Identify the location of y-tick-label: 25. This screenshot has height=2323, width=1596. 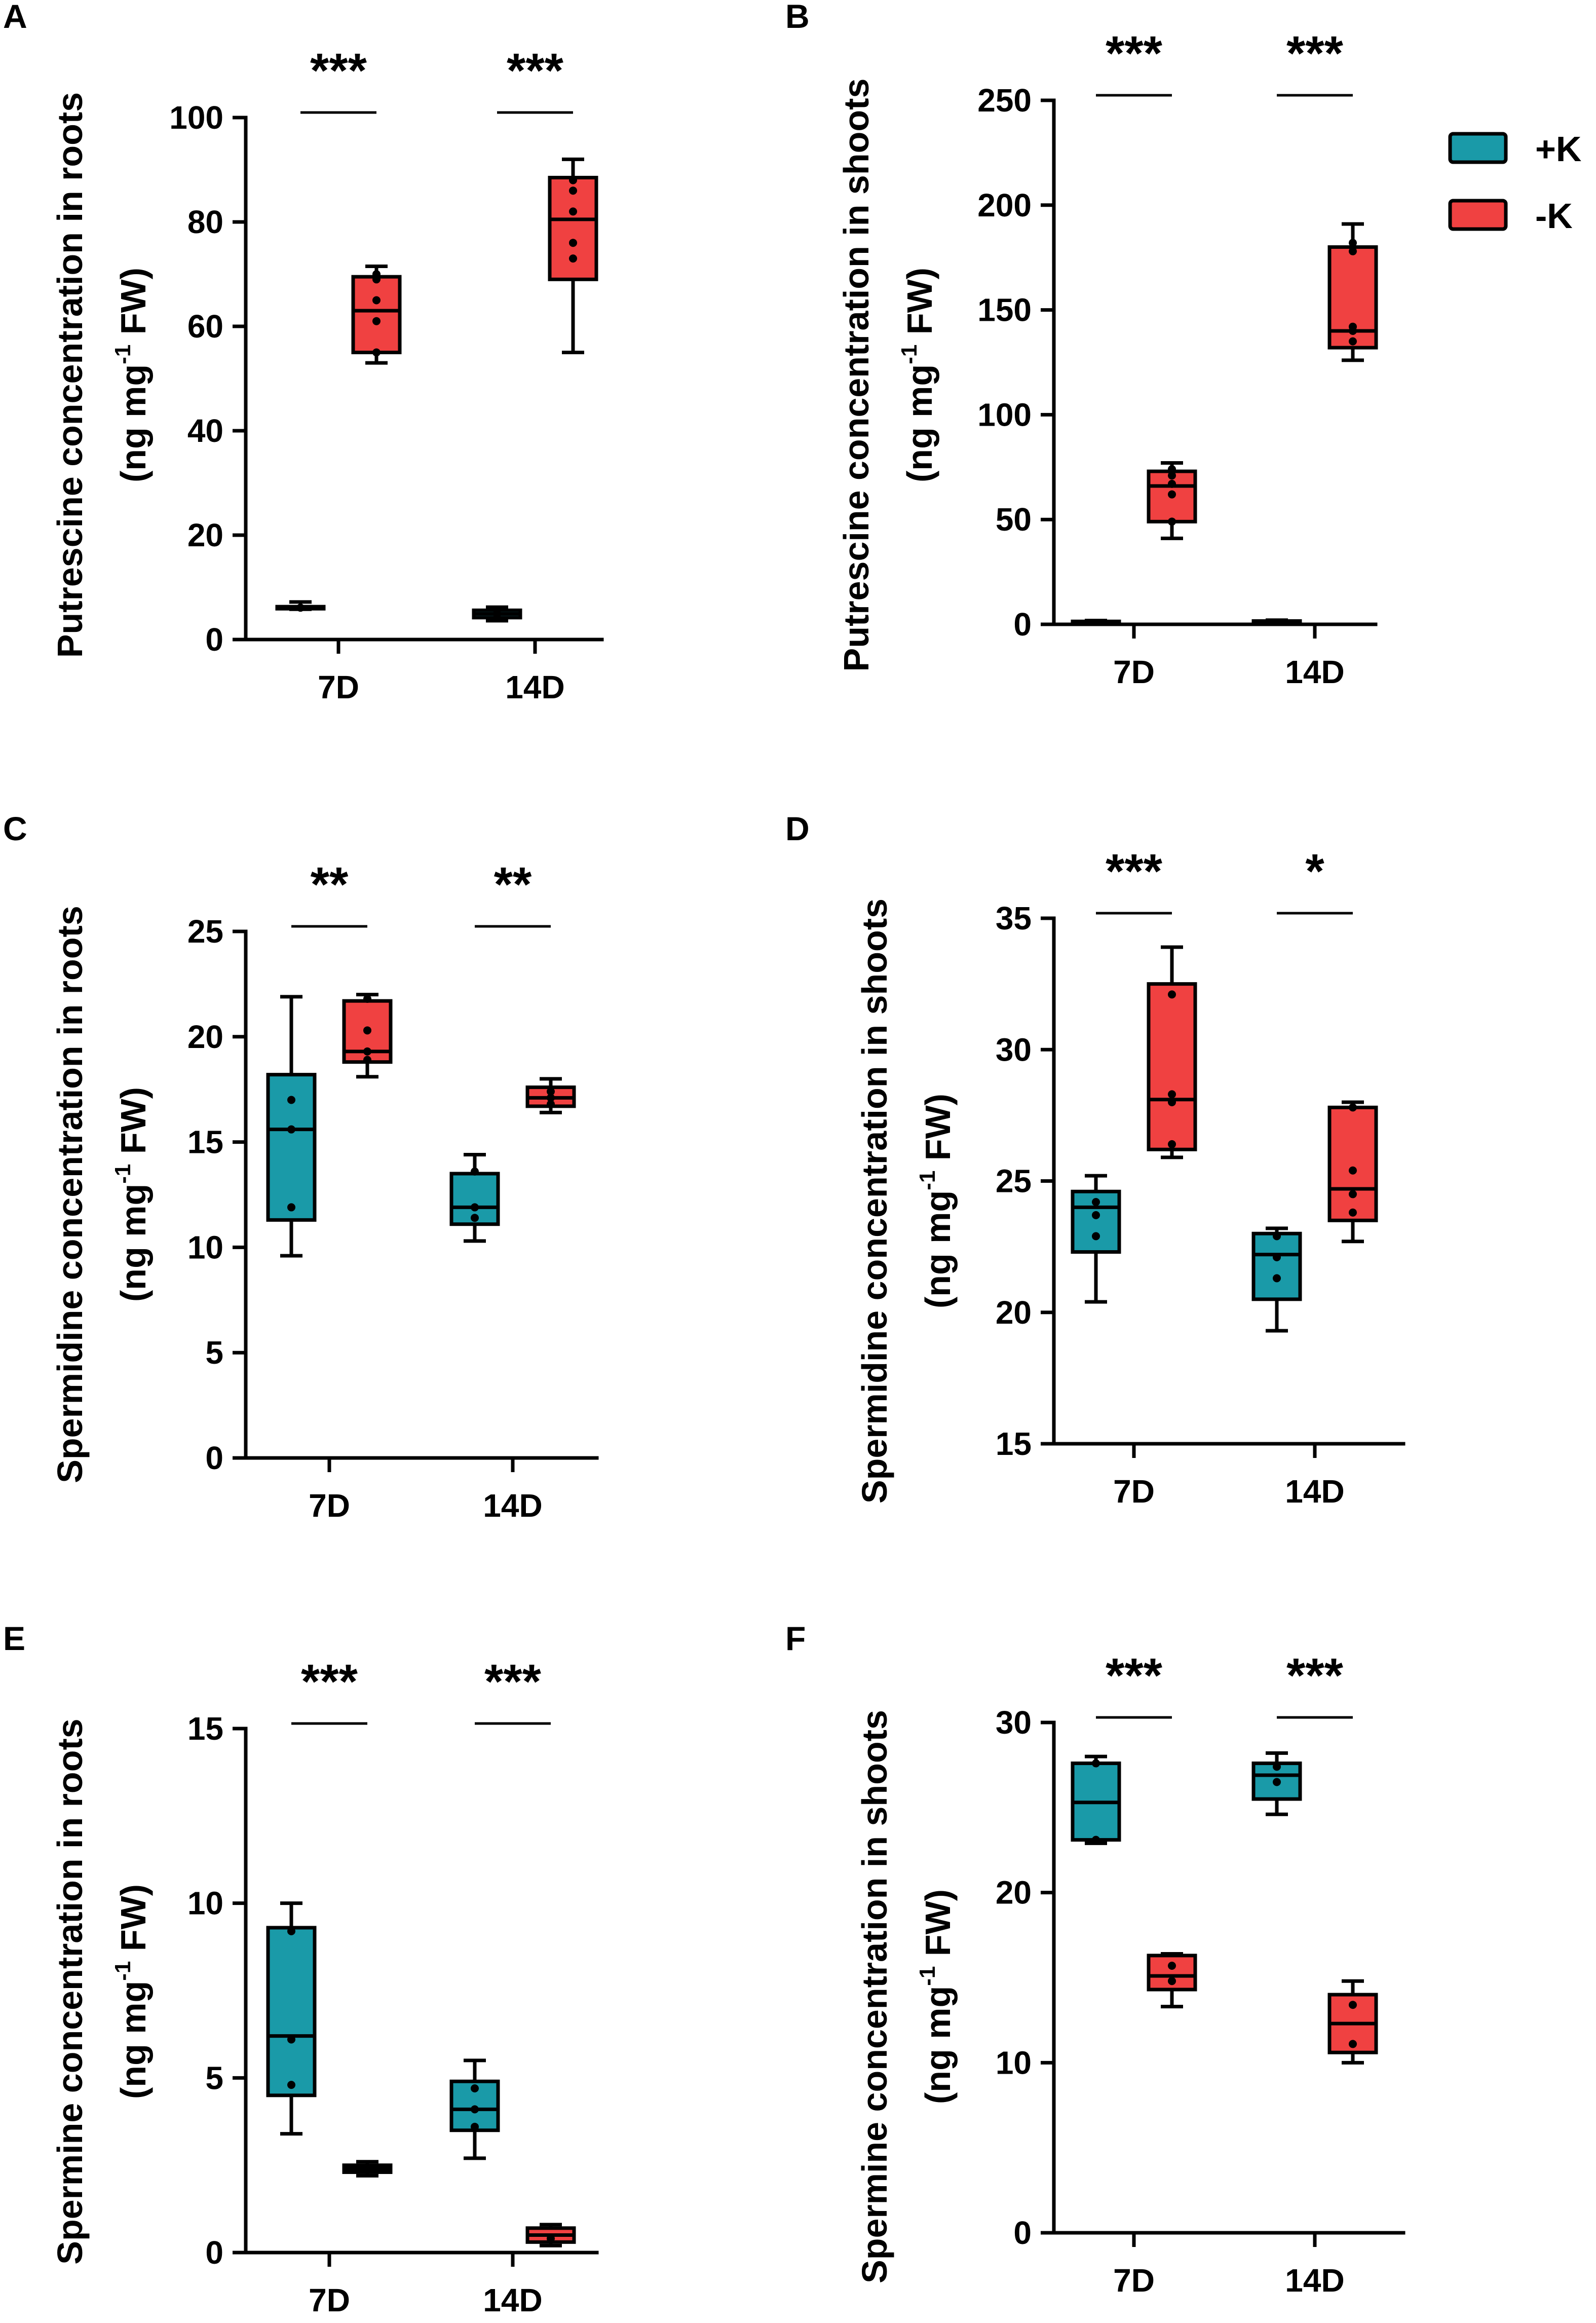
(1014, 1181).